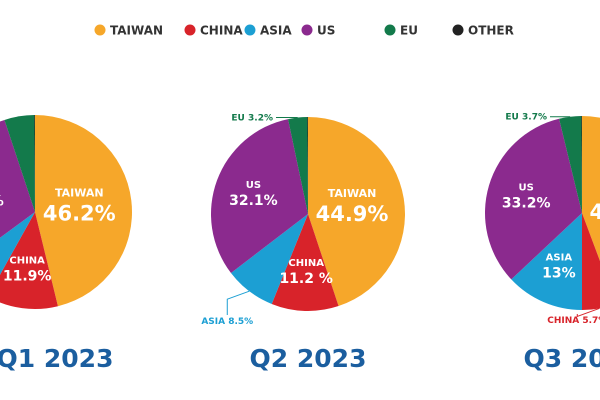 The image size is (600, 400). Describe the element at coordinates (305, 279) in the screenshot. I see `slice-value: 11.2 %` at that location.